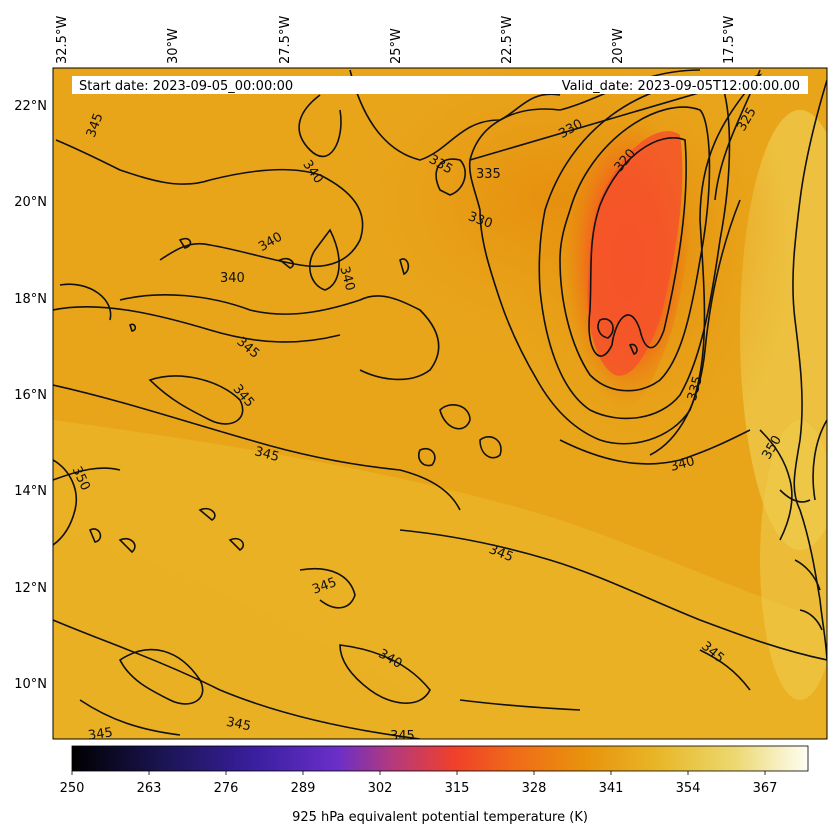 The height and width of the screenshot is (840, 837). I want to click on colorbar-tick-label: 276, so click(226, 788).